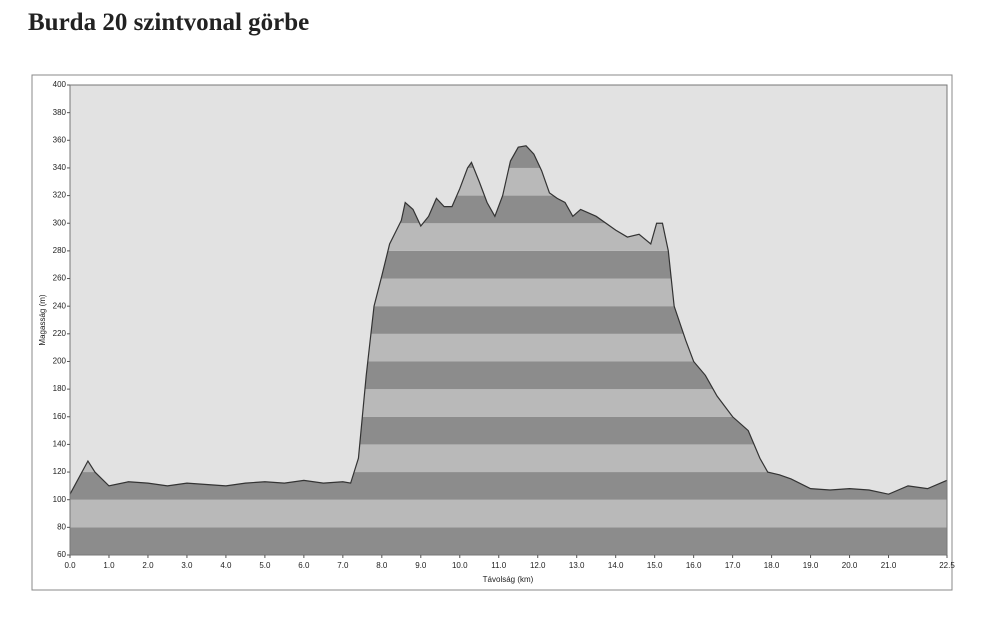 This screenshot has width=1000, height=624. I want to click on x-tick-label: 16.0, so click(694, 565).